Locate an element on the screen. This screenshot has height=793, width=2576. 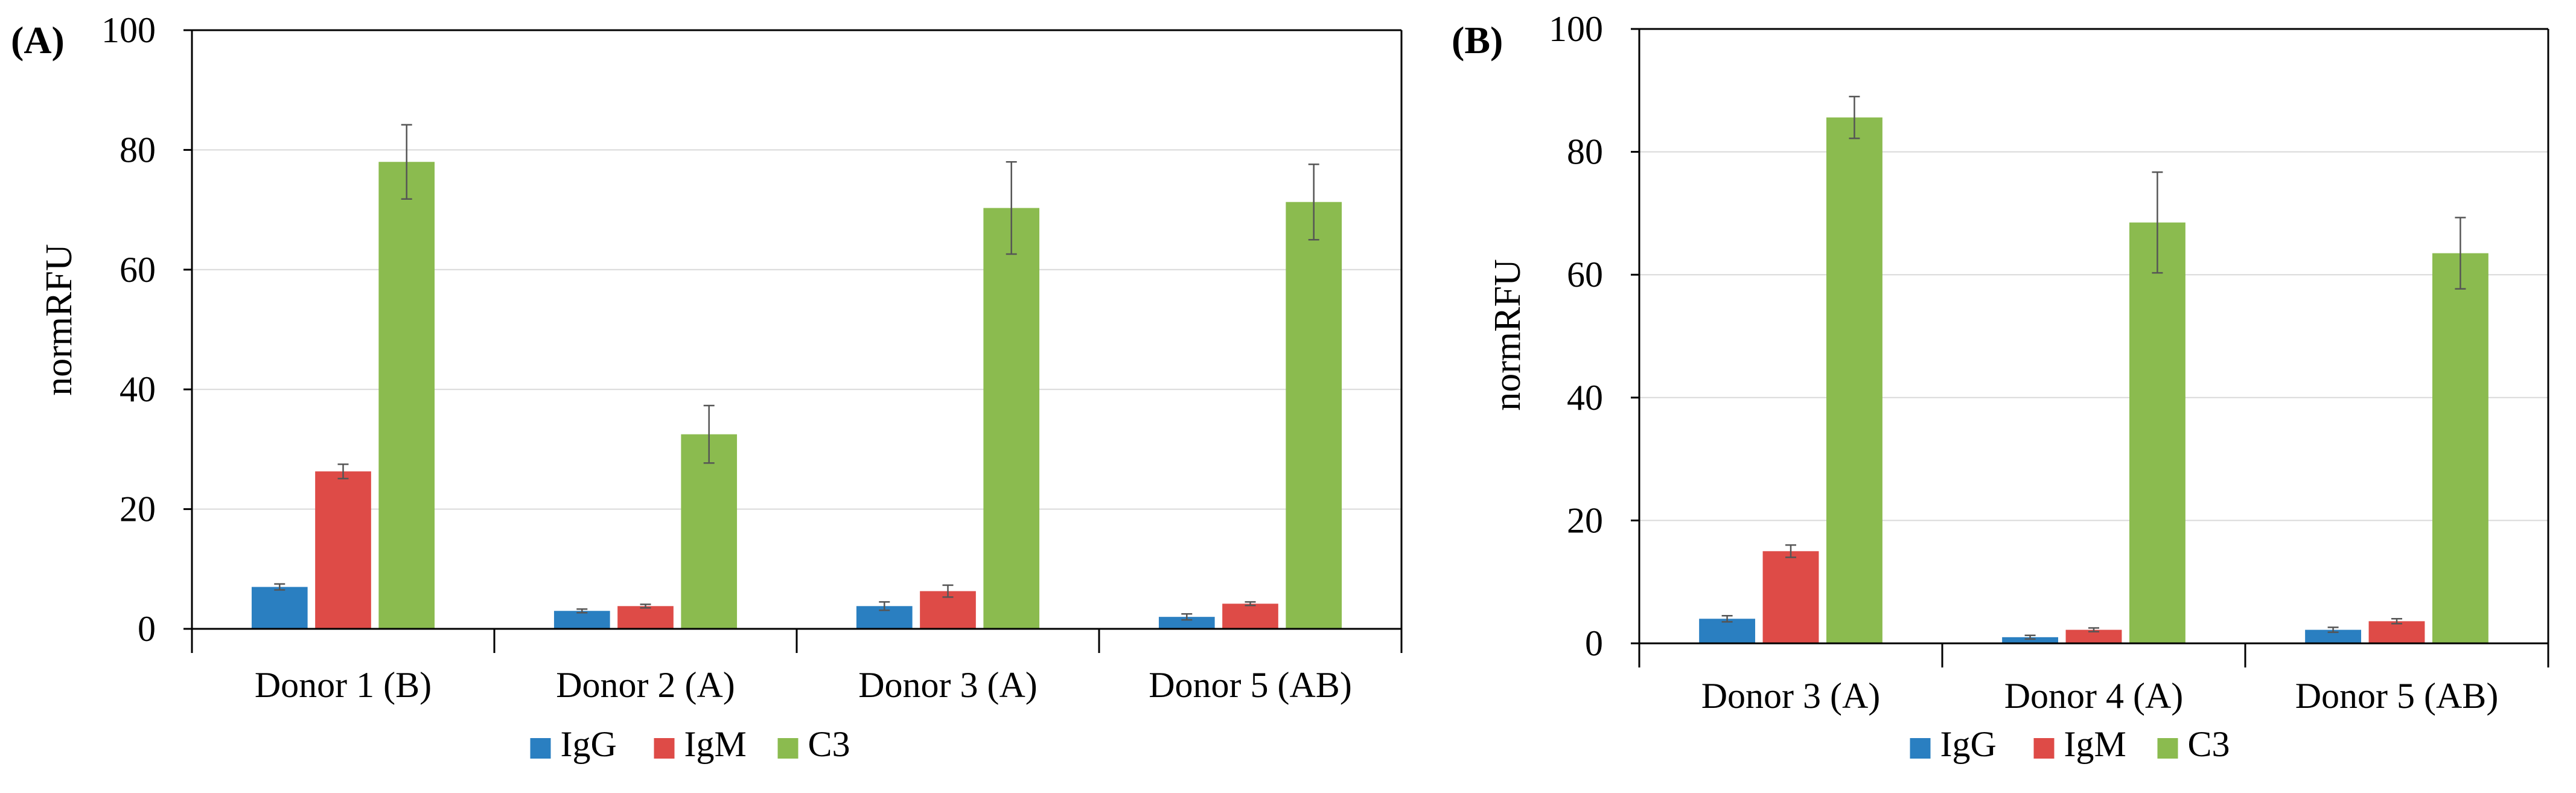
bar-igg-donor-3-a is located at coordinates (1727, 631).